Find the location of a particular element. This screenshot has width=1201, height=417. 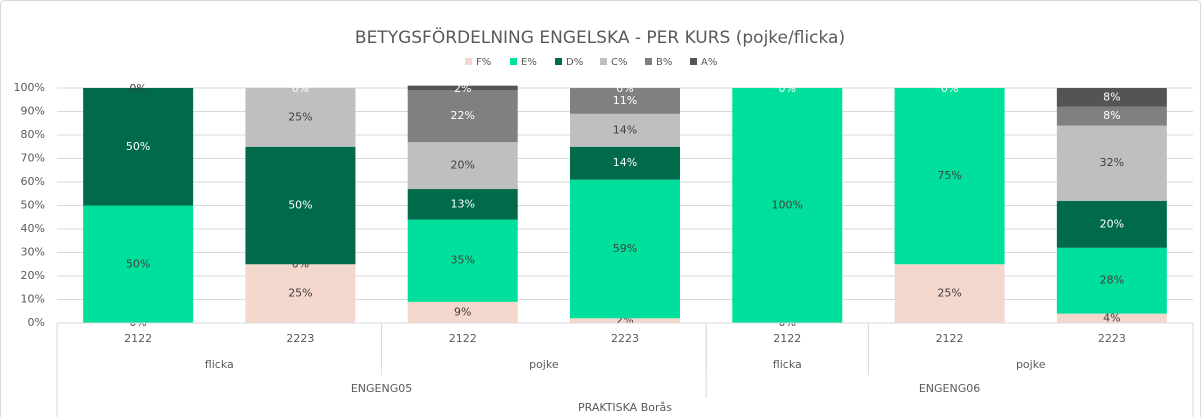

data-label: 4% is located at coordinates (1111, 317).